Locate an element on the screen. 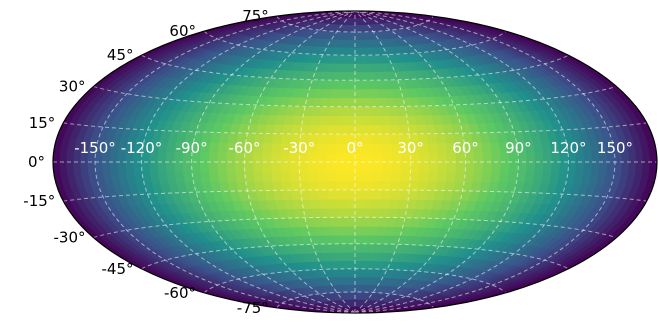 Image resolution: width=658 pixels, height=331 pixels. longitude-tick-label: -120° is located at coordinates (142, 148).